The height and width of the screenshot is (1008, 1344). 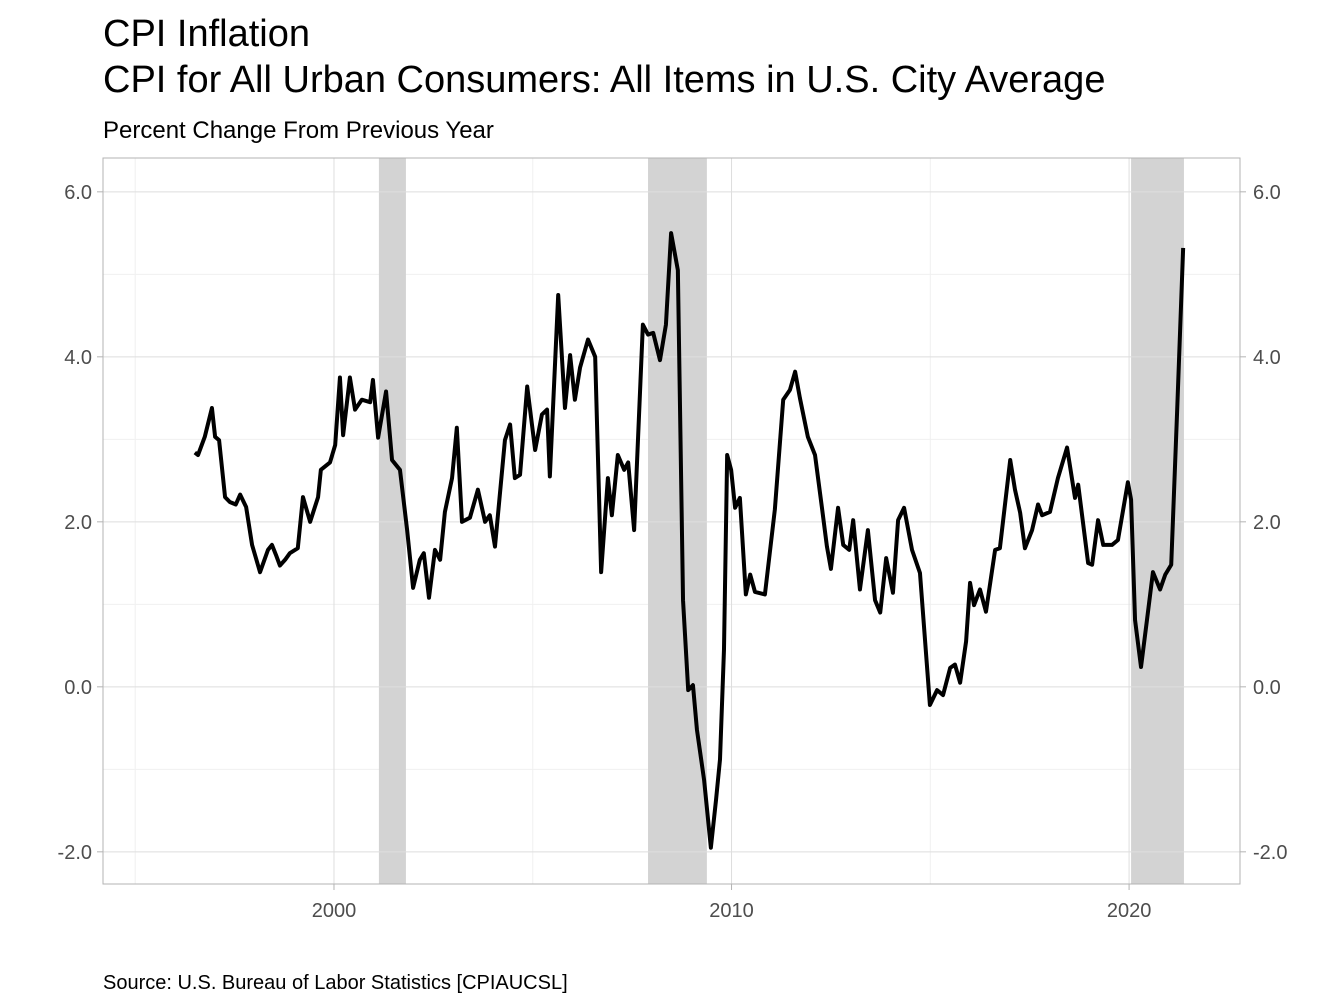 I want to click on y2-tick-label: -2.0, so click(x=1270, y=853).